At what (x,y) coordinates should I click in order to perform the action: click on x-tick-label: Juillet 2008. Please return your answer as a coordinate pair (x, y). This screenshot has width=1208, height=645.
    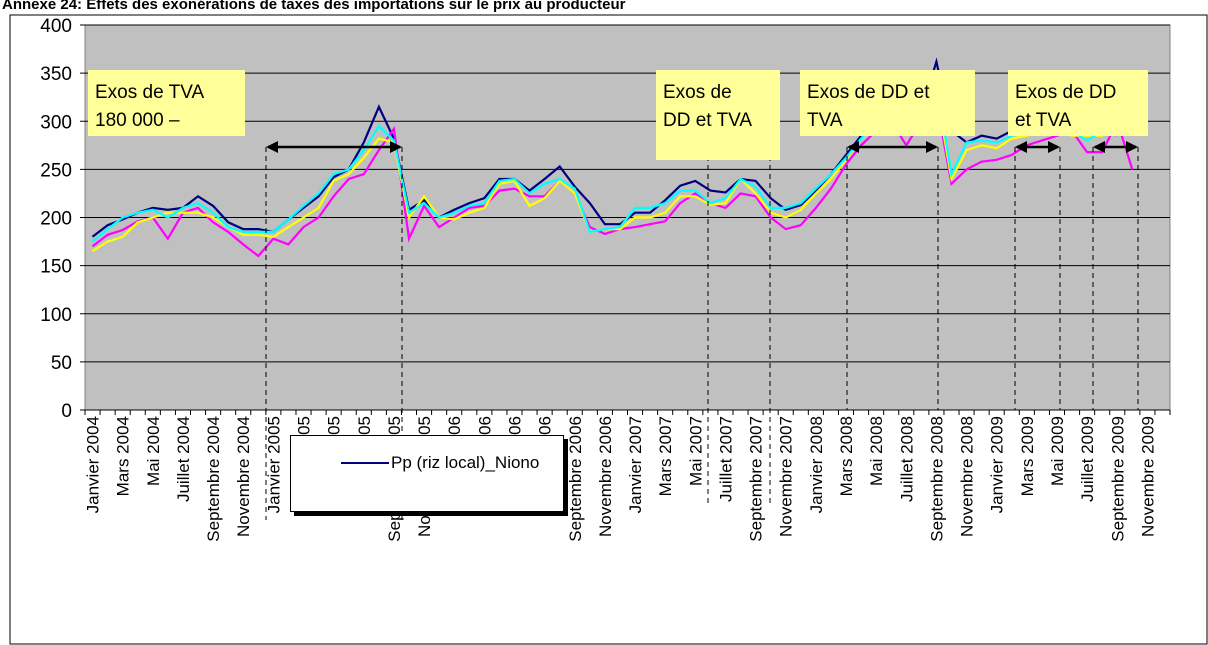
    Looking at the image, I should click on (906, 459).